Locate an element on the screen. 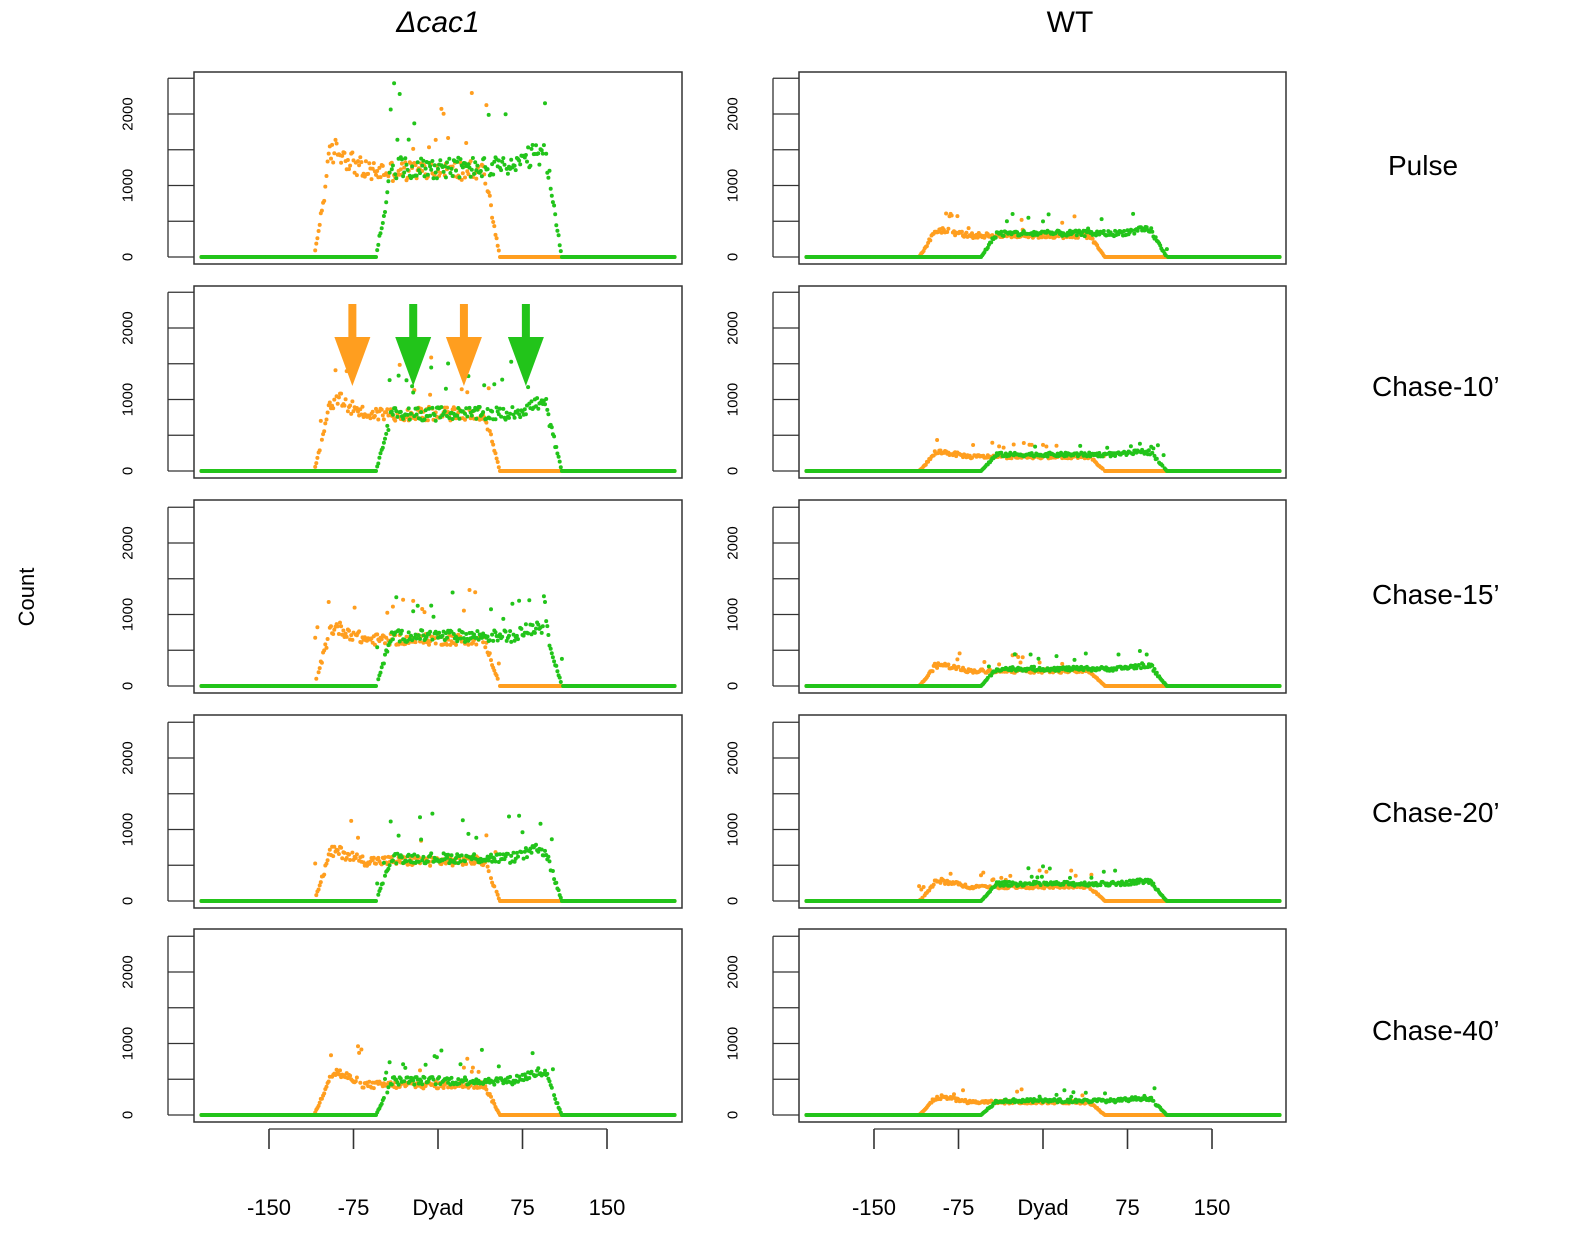  row-label-chase-40: Chase-40’ is located at coordinates (1436, 1030).